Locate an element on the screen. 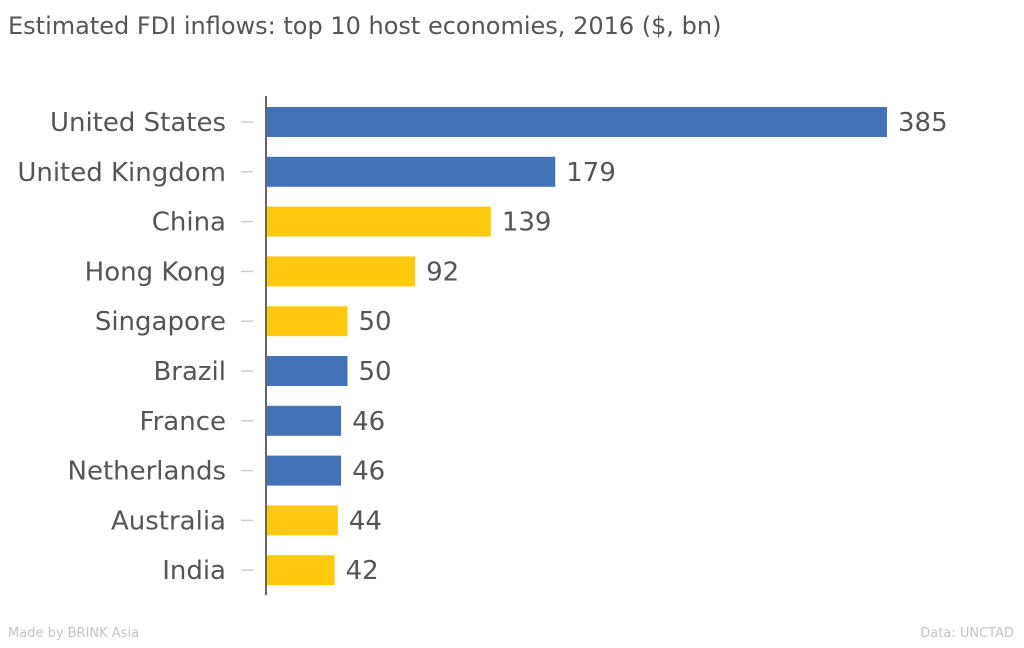 This screenshot has height=648, width=1024. category-label: France is located at coordinates (183, 422).